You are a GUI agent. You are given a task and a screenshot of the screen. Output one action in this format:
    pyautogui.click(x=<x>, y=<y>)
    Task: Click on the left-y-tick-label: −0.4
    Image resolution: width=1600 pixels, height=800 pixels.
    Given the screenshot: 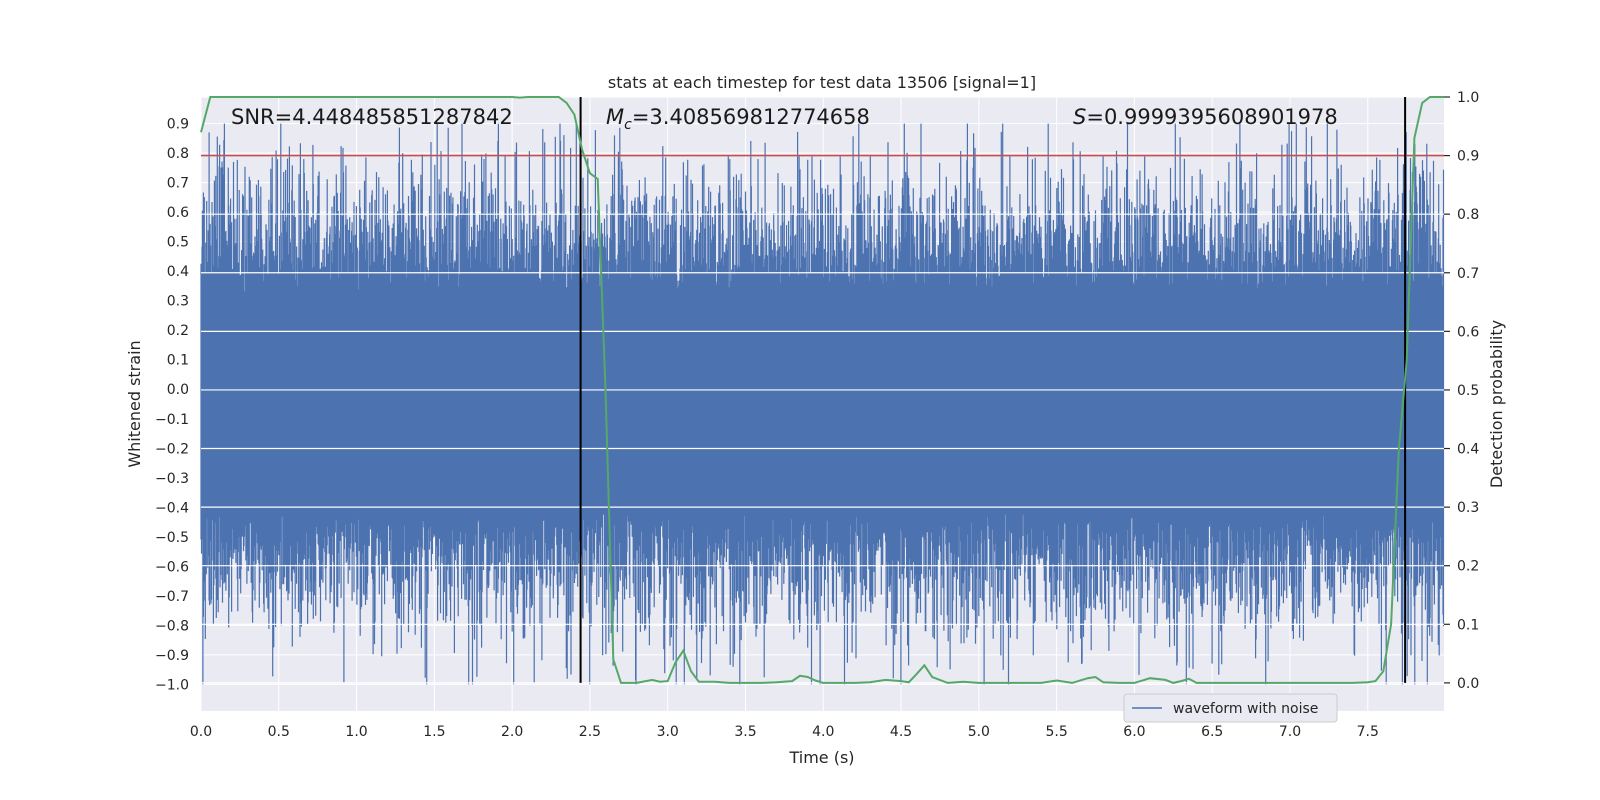 What is the action you would take?
    pyautogui.click(x=172, y=508)
    